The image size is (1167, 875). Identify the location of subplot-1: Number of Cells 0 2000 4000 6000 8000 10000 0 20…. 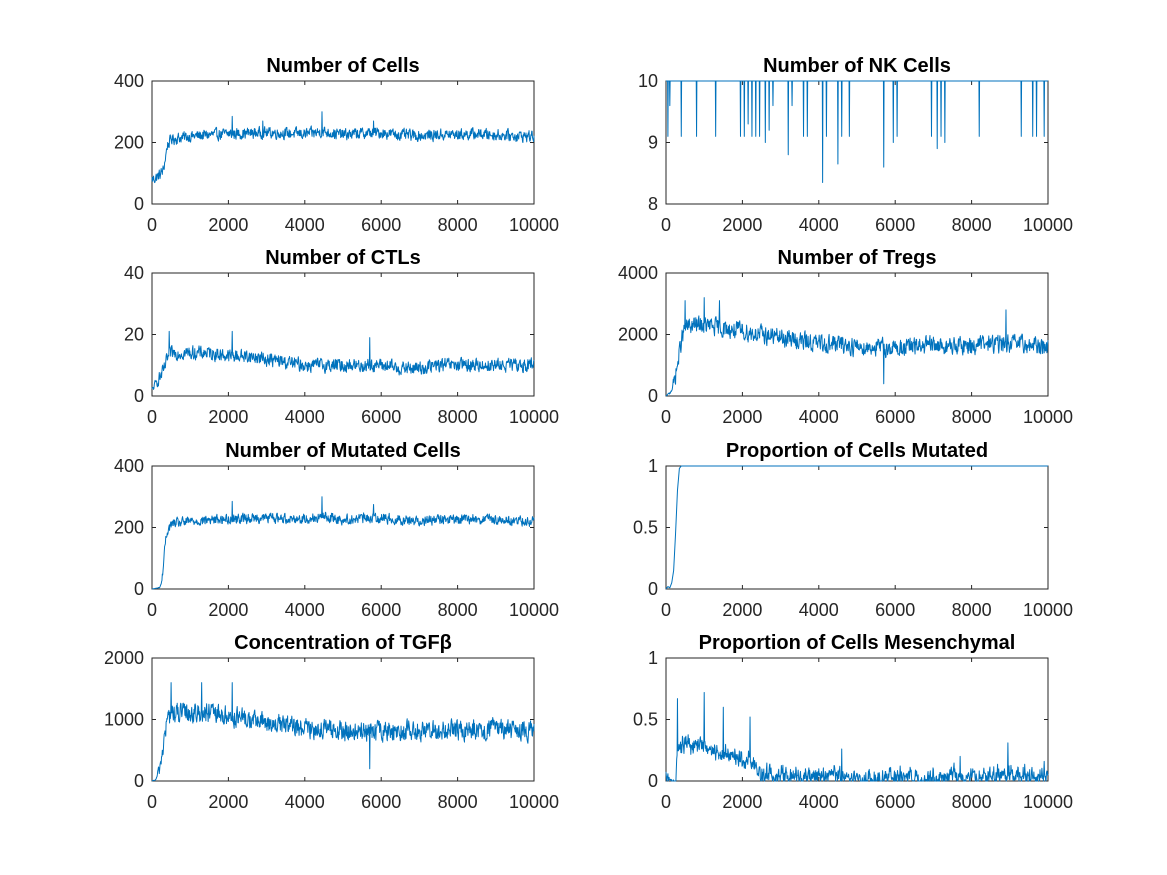
(336, 145).